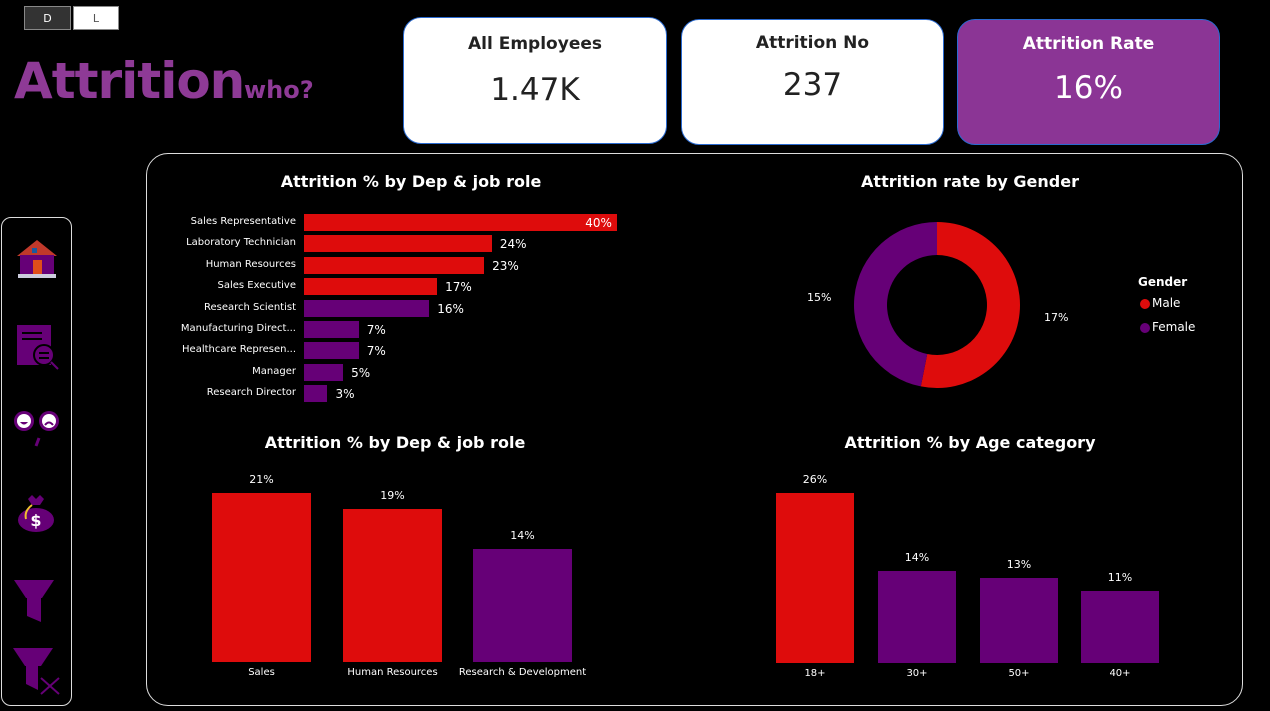 The height and width of the screenshot is (711, 1270). I want to click on data-label: 24%, so click(513, 244).